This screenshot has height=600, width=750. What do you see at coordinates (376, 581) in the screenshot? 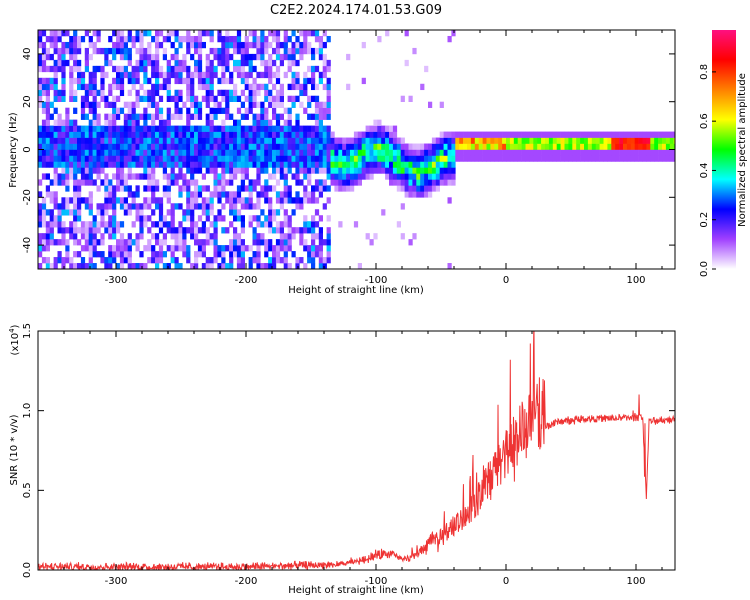
I see `x-tick-label: -100` at bounding box center [376, 581].